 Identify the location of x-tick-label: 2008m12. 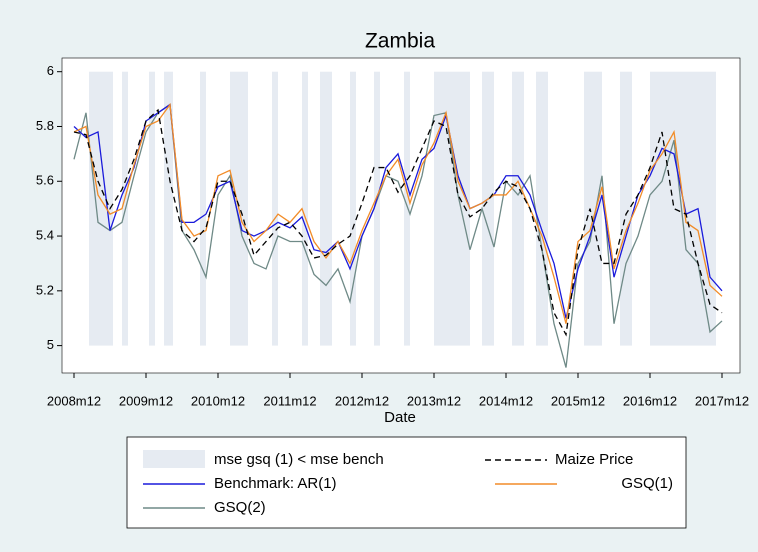
(74, 400).